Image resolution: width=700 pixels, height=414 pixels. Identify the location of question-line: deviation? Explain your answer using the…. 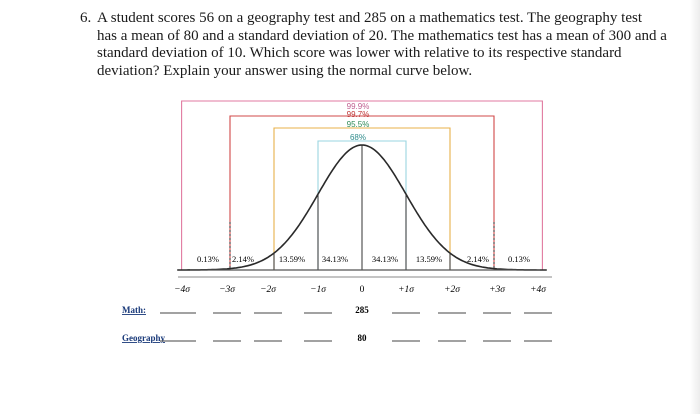
(285, 70).